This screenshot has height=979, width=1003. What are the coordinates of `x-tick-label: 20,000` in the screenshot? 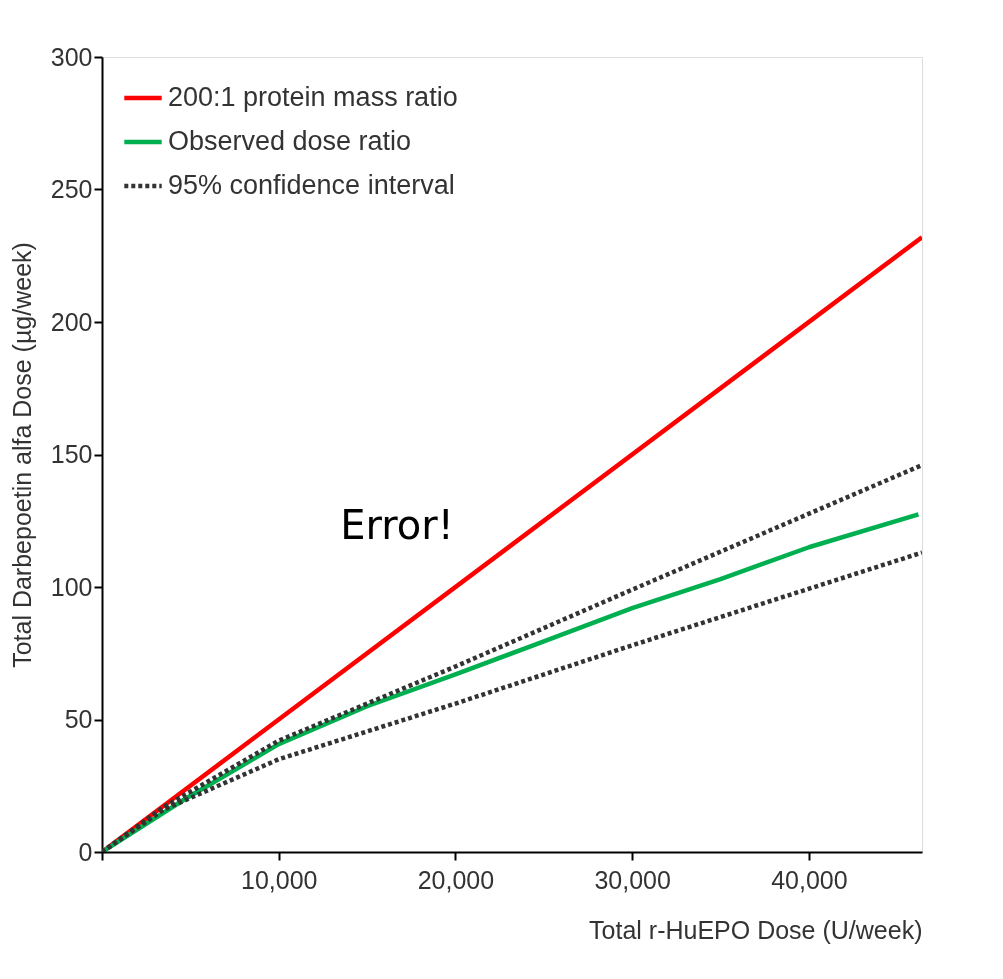 It's located at (456, 879).